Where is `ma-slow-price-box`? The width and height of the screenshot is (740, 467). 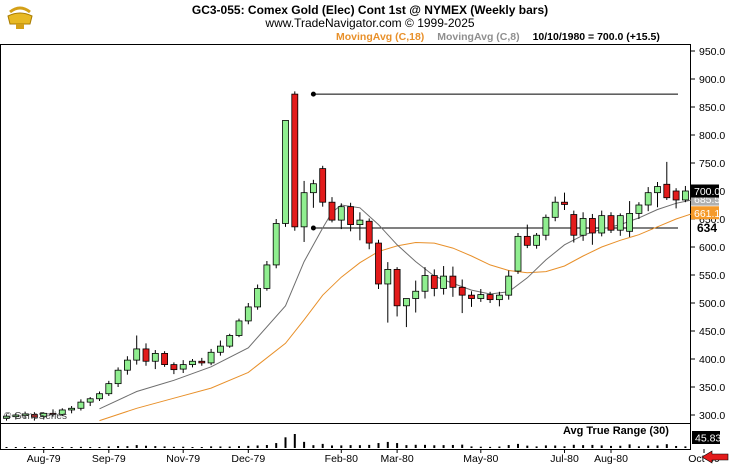
ma-slow-price-box is located at coordinates (705, 213).